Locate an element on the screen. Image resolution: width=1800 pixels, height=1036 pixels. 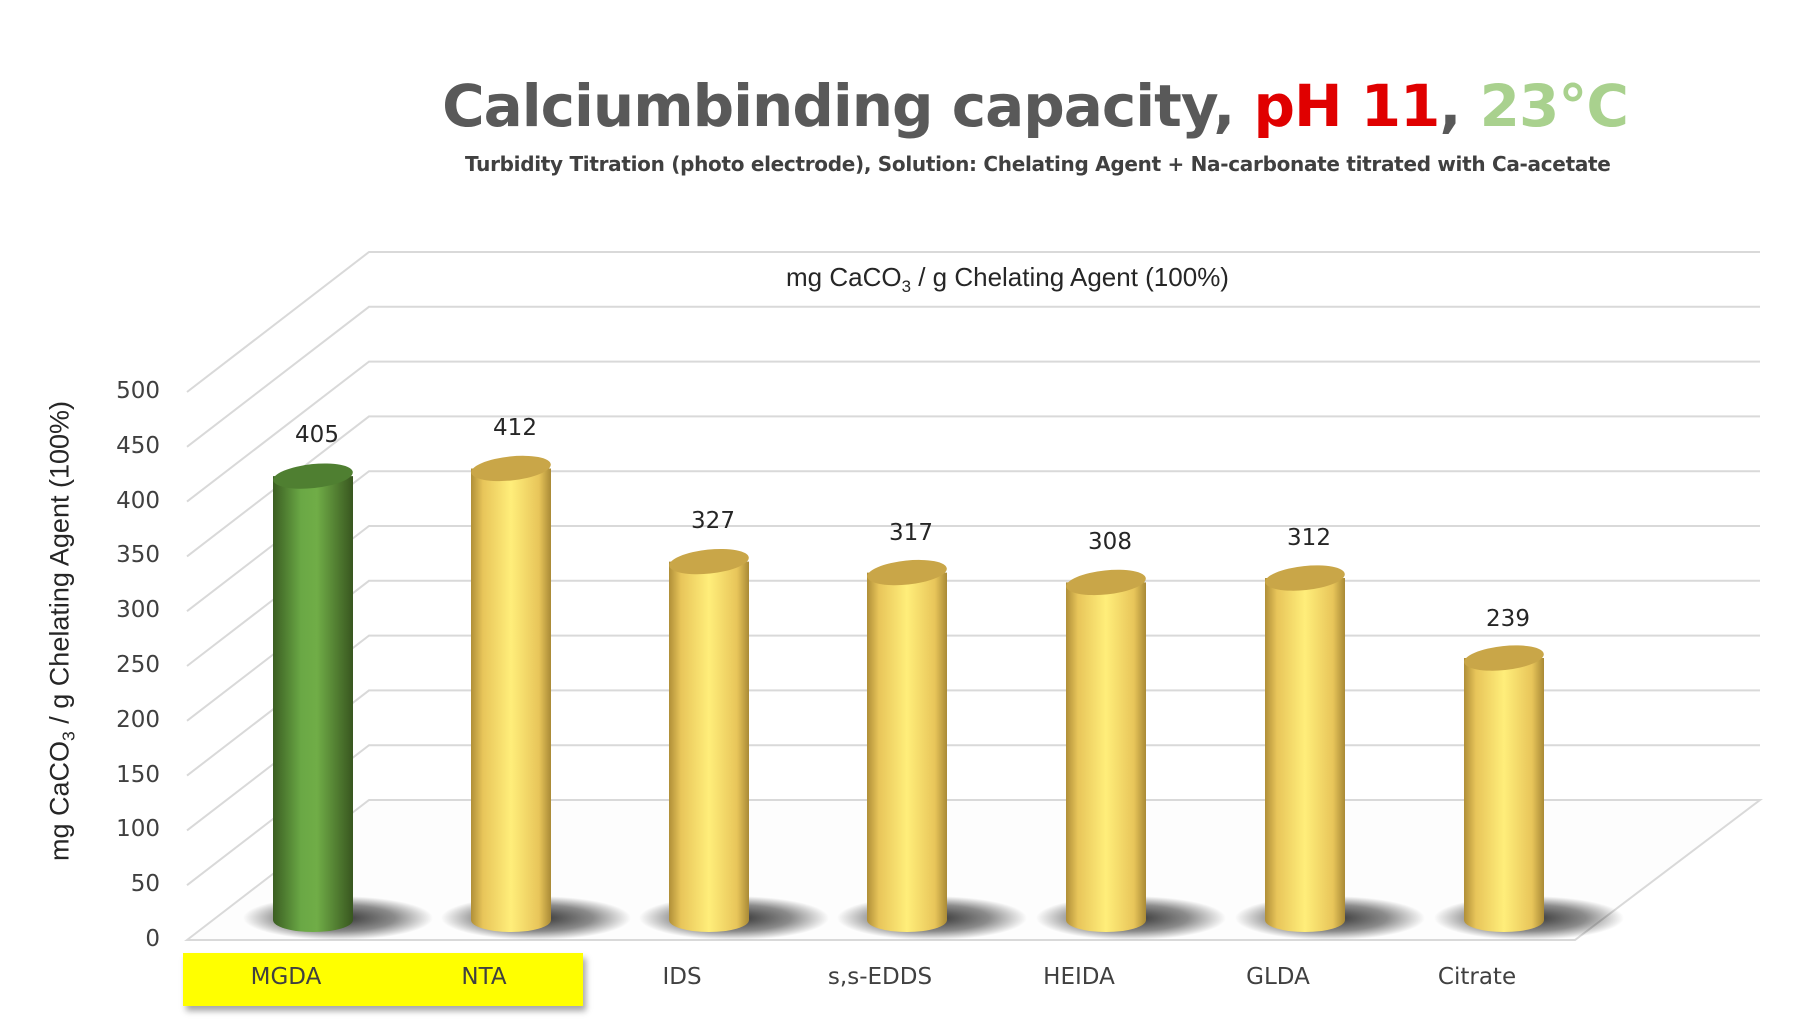
category-highlight-box is located at coordinates (383, 979).